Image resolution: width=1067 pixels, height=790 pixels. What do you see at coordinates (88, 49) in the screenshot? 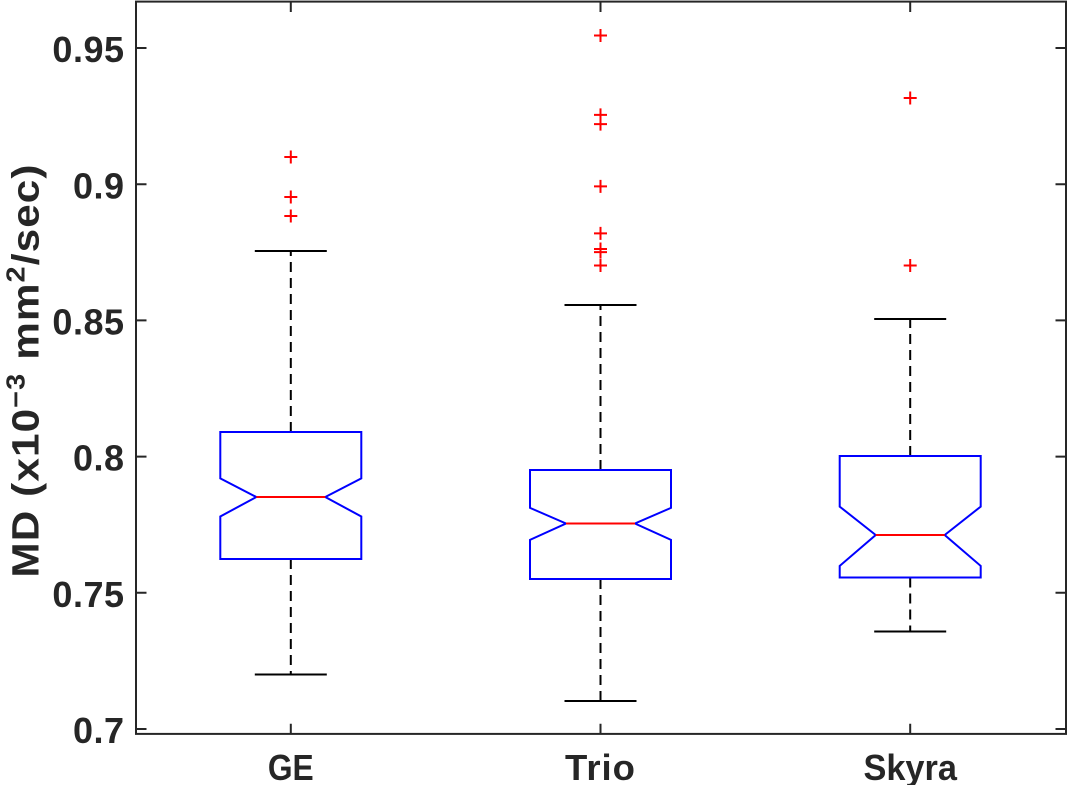
I see `svg-text: 0.95` at bounding box center [88, 49].